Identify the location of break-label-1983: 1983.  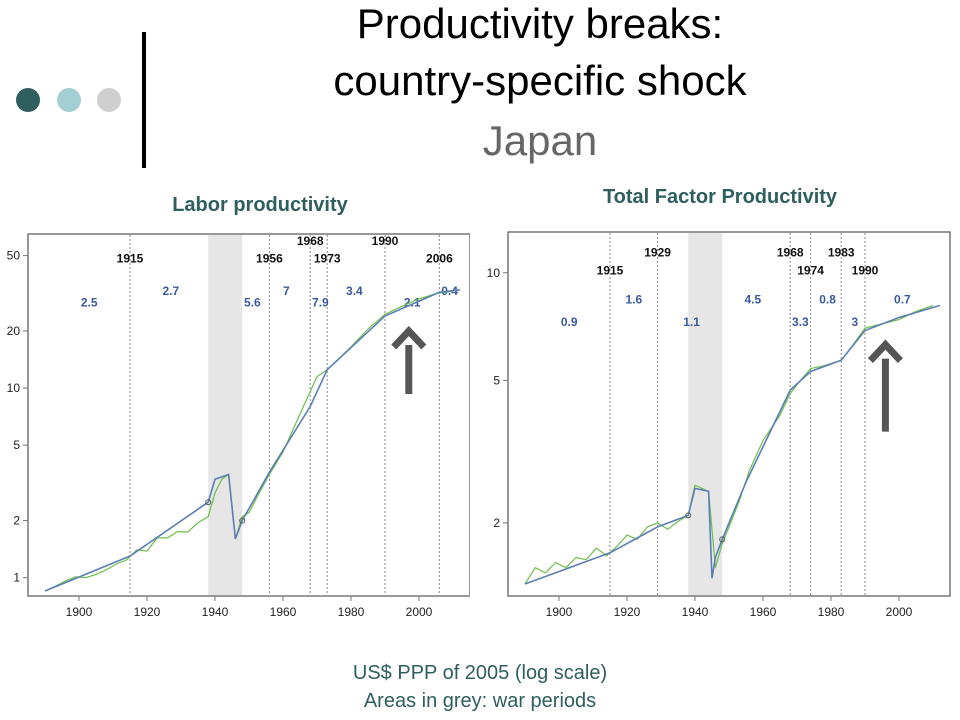
(841, 253).